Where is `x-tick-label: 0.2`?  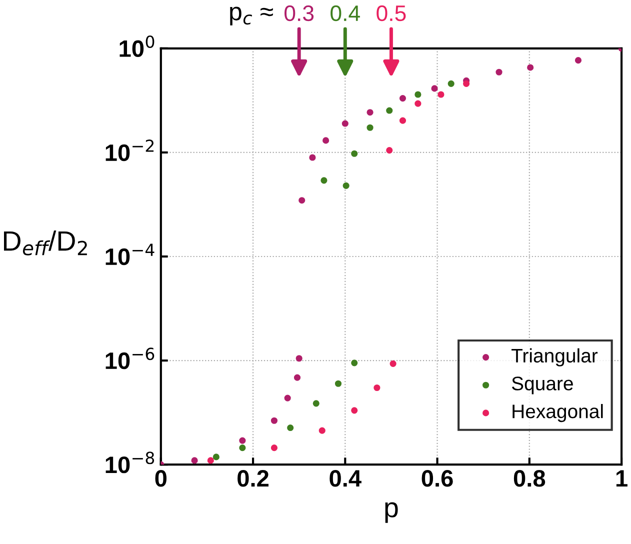 x-tick-label: 0.2 is located at coordinates (253, 478).